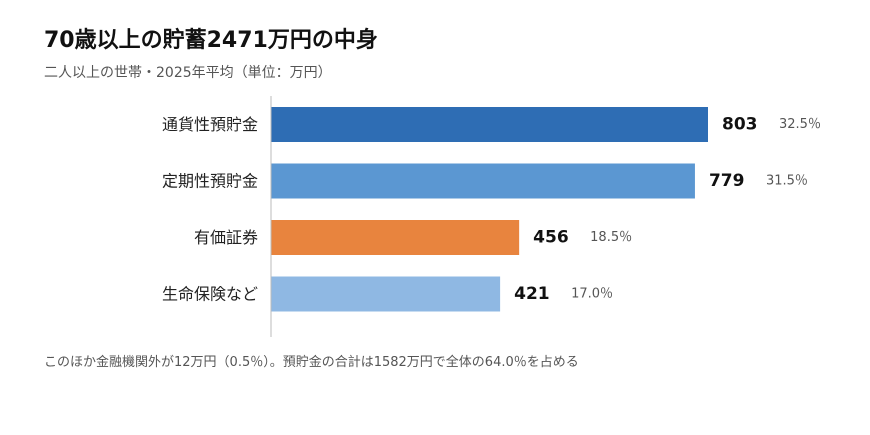 The width and height of the screenshot is (870, 435). I want to click on category-label: 有価証券, so click(226, 237).